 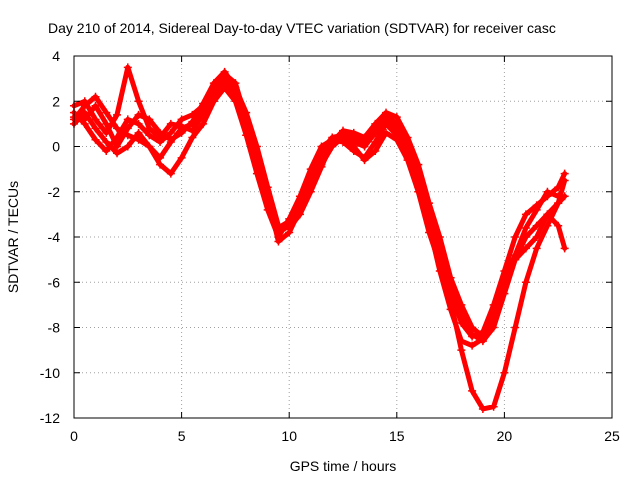 What do you see at coordinates (56, 147) in the screenshot?
I see `y-tick-label: 0` at bounding box center [56, 147].